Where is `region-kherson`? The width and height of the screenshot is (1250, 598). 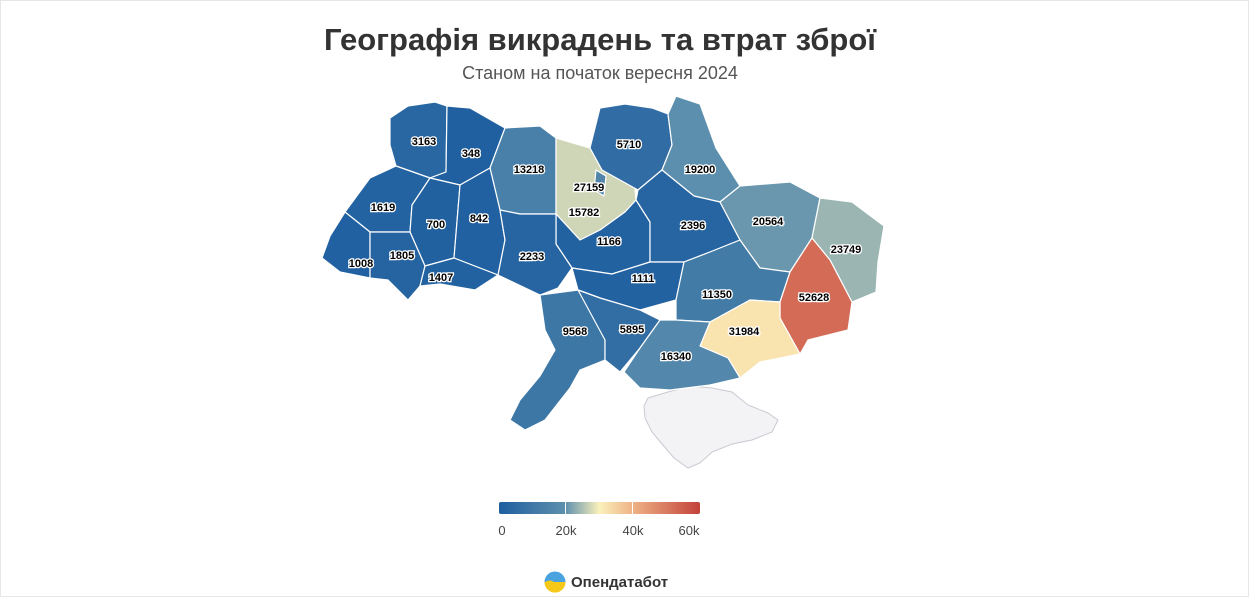 region-kherson is located at coordinates (682, 355).